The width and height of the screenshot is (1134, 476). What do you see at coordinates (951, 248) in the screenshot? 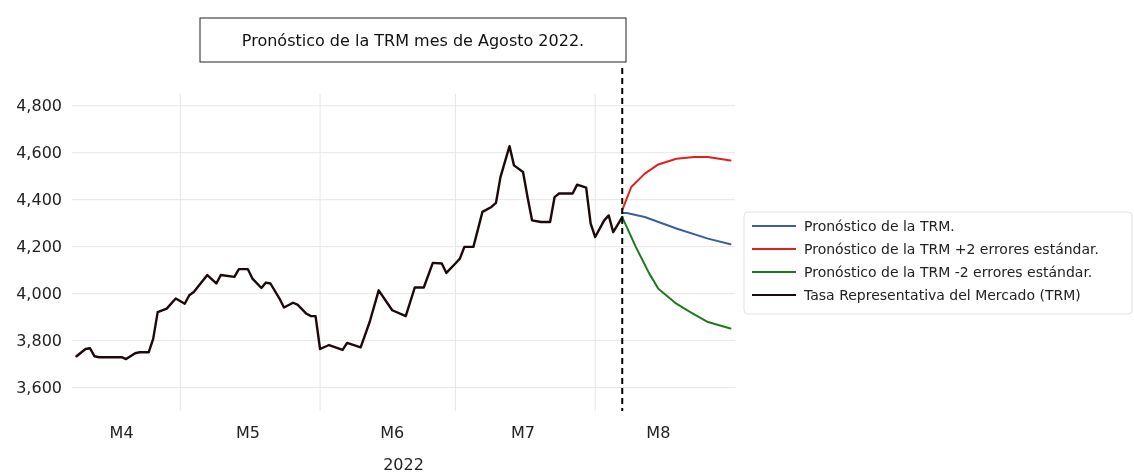
I see `legend-label: Pronóstico de la TRM +2 errores estándar.` at bounding box center [951, 248].